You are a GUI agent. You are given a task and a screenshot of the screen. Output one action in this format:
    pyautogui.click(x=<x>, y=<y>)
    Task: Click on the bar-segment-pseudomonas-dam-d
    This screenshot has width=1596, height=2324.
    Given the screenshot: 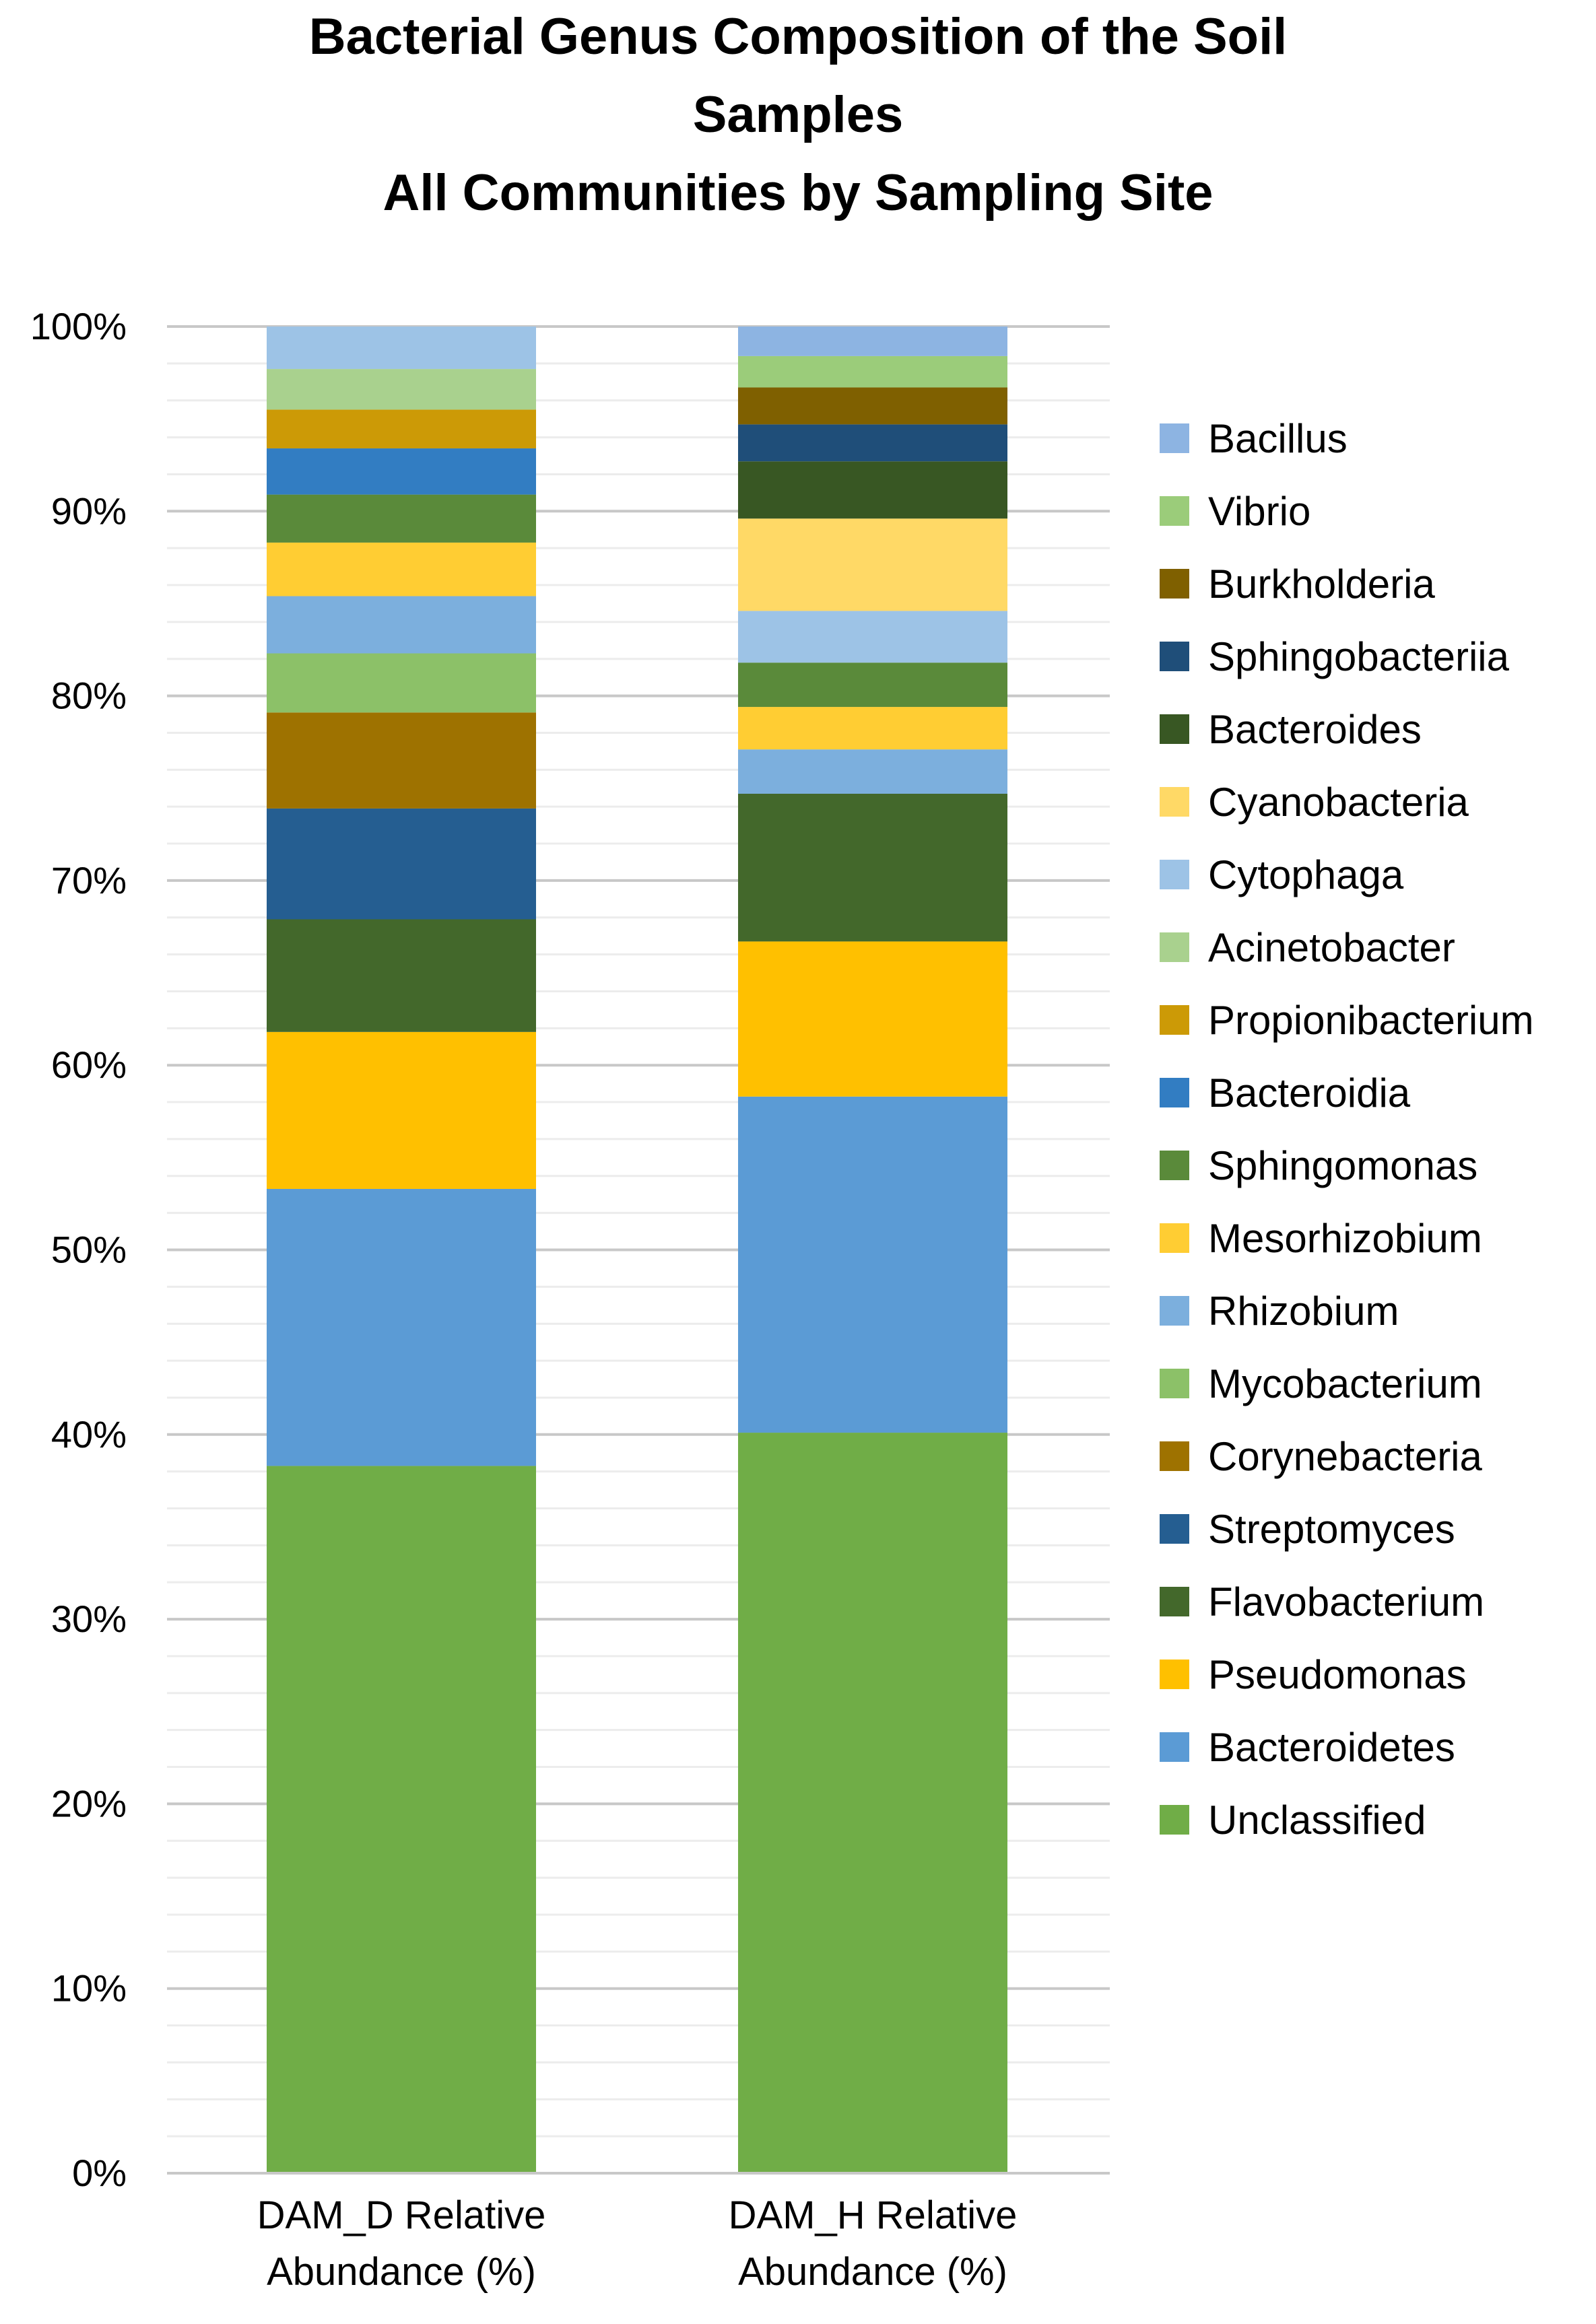 What is the action you would take?
    pyautogui.click(x=401, y=1110)
    